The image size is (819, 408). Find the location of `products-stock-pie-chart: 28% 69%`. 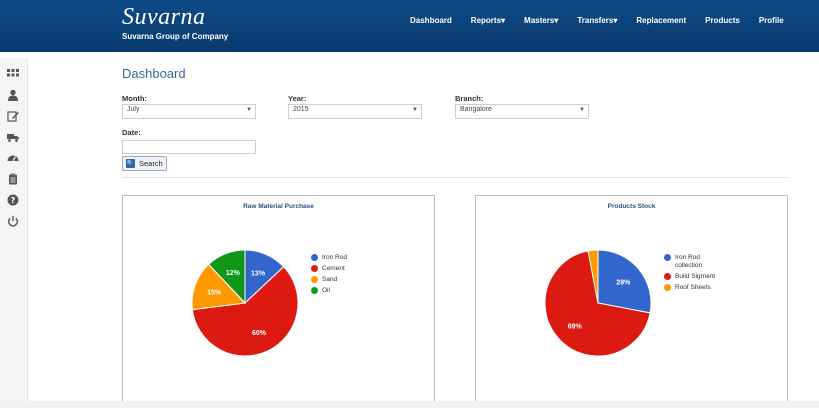

products-stock-pie-chart: 28% 69% is located at coordinates (598, 303).